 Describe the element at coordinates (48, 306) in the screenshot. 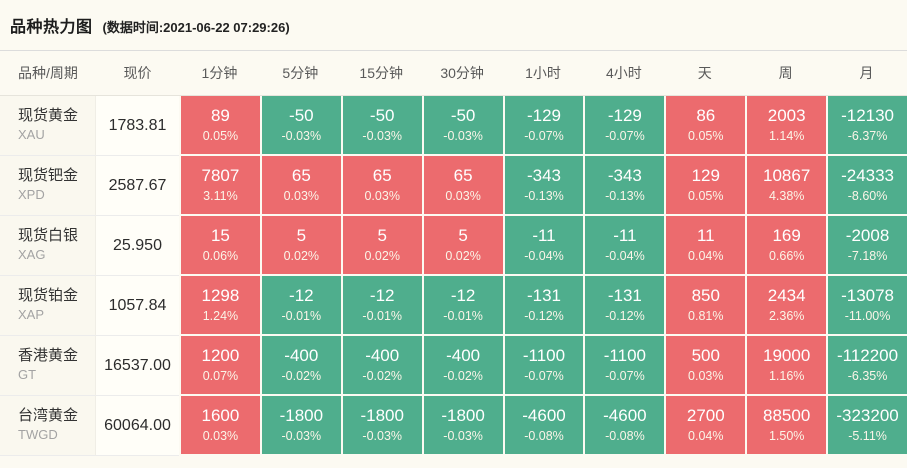

I see `instrument-cell: 现货铂金 XAP` at that location.